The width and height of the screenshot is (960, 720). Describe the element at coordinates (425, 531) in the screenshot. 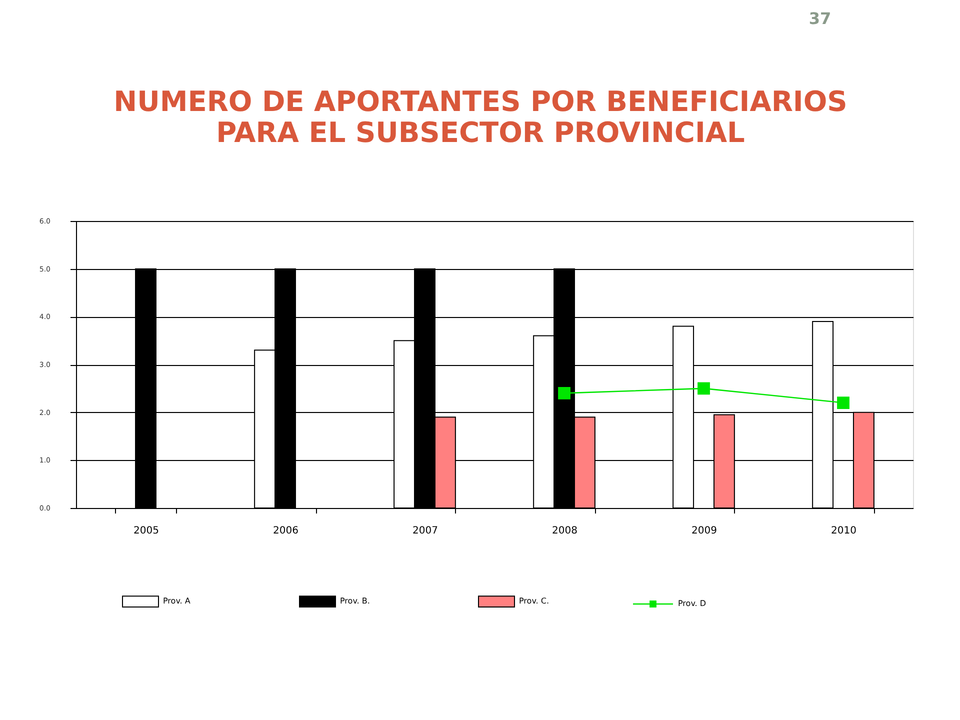

I see `x-tick-label: 2007` at that location.